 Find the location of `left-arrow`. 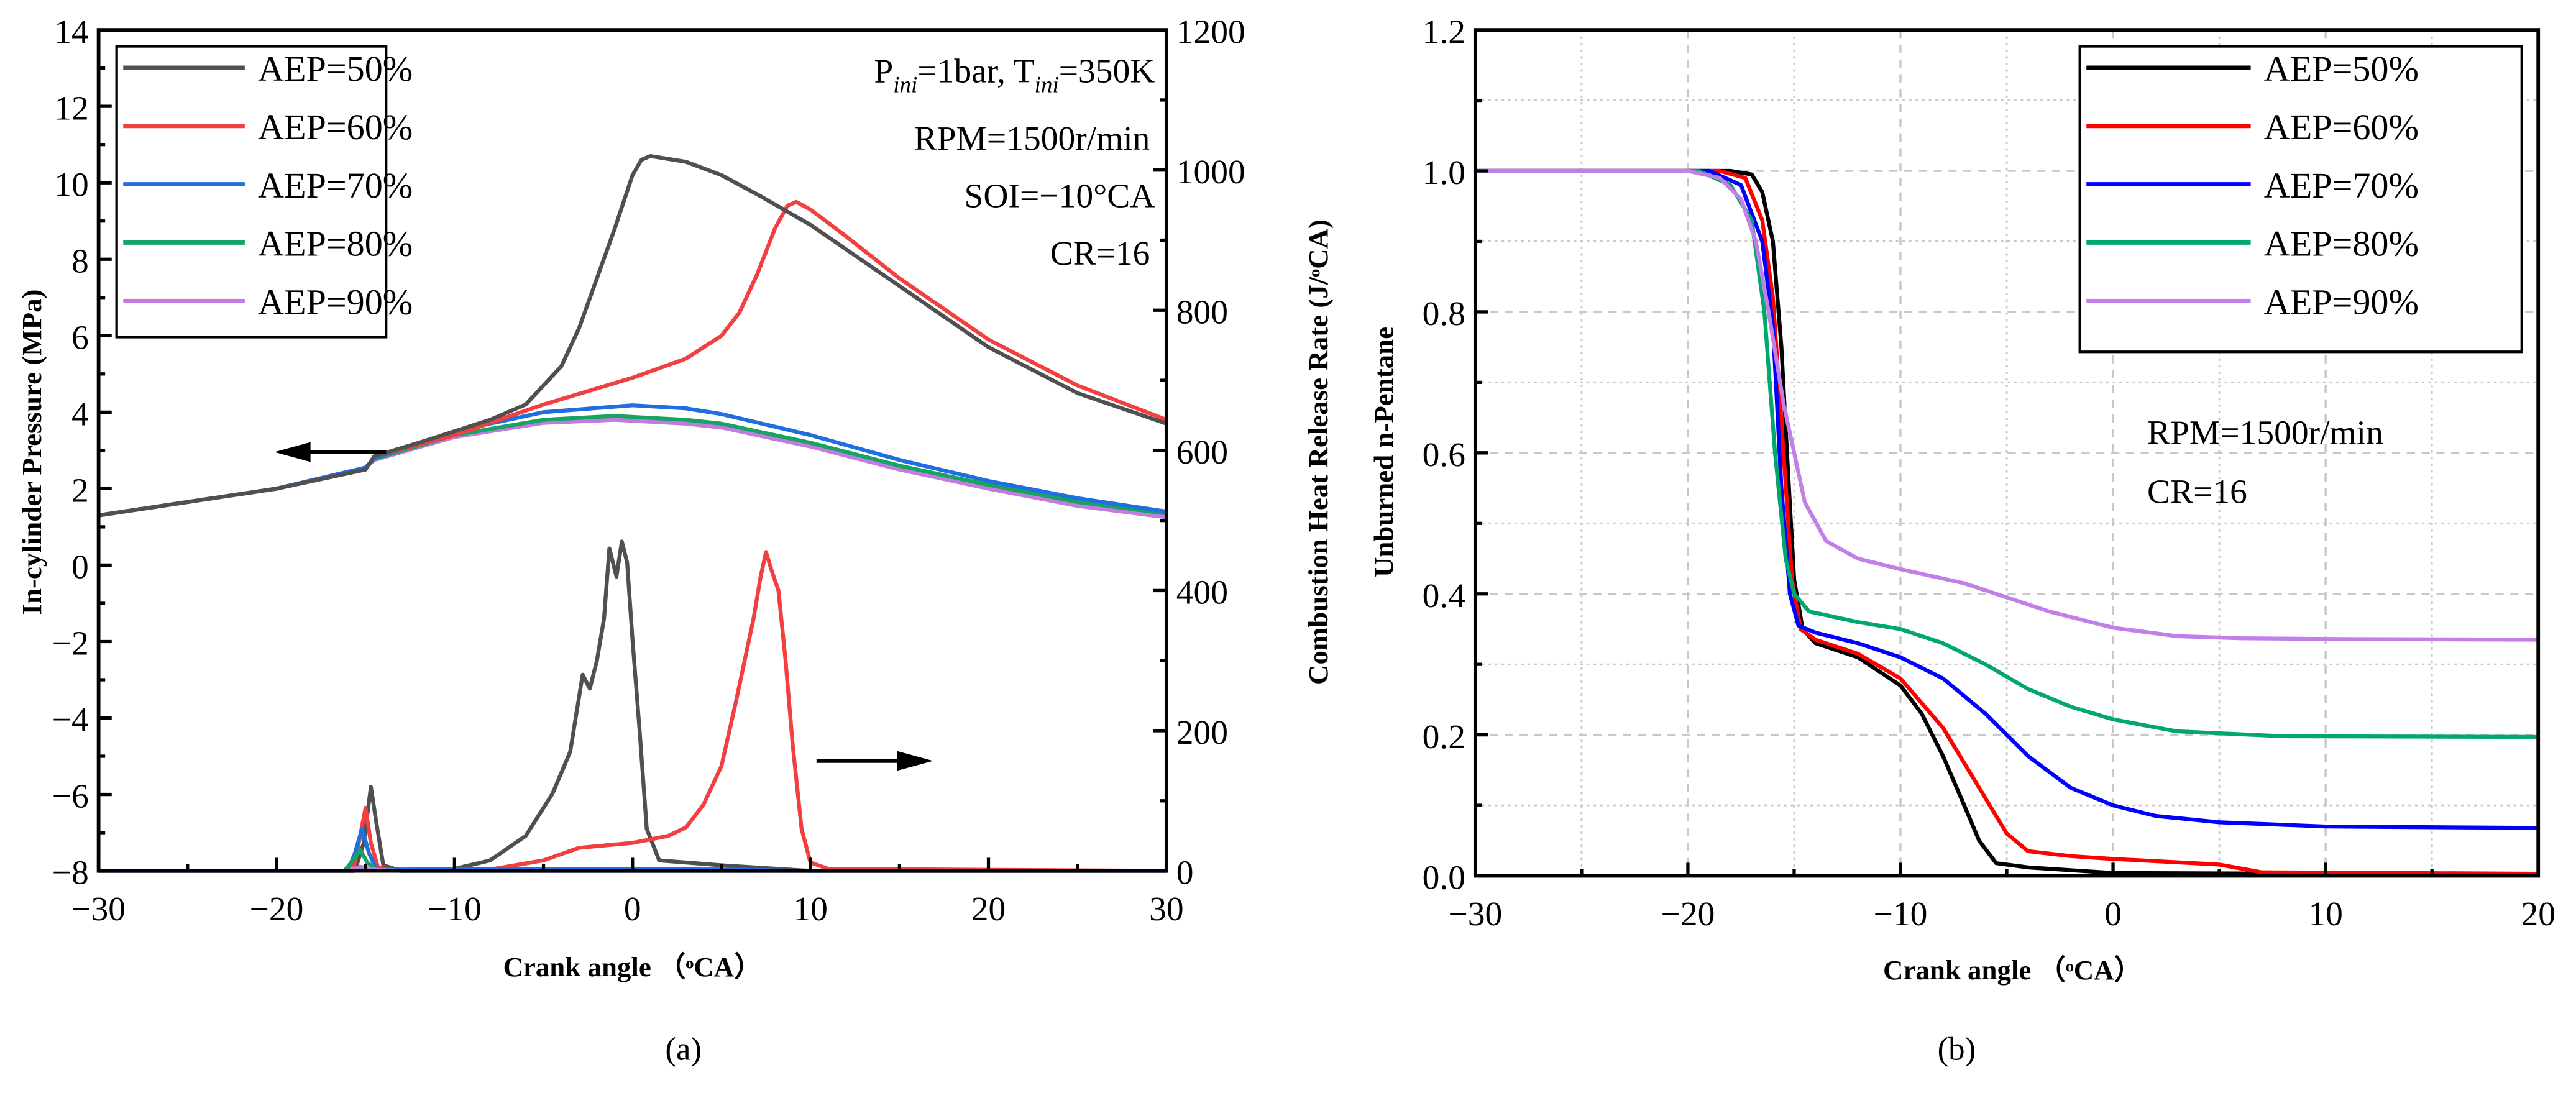

left-arrow is located at coordinates (330, 452).